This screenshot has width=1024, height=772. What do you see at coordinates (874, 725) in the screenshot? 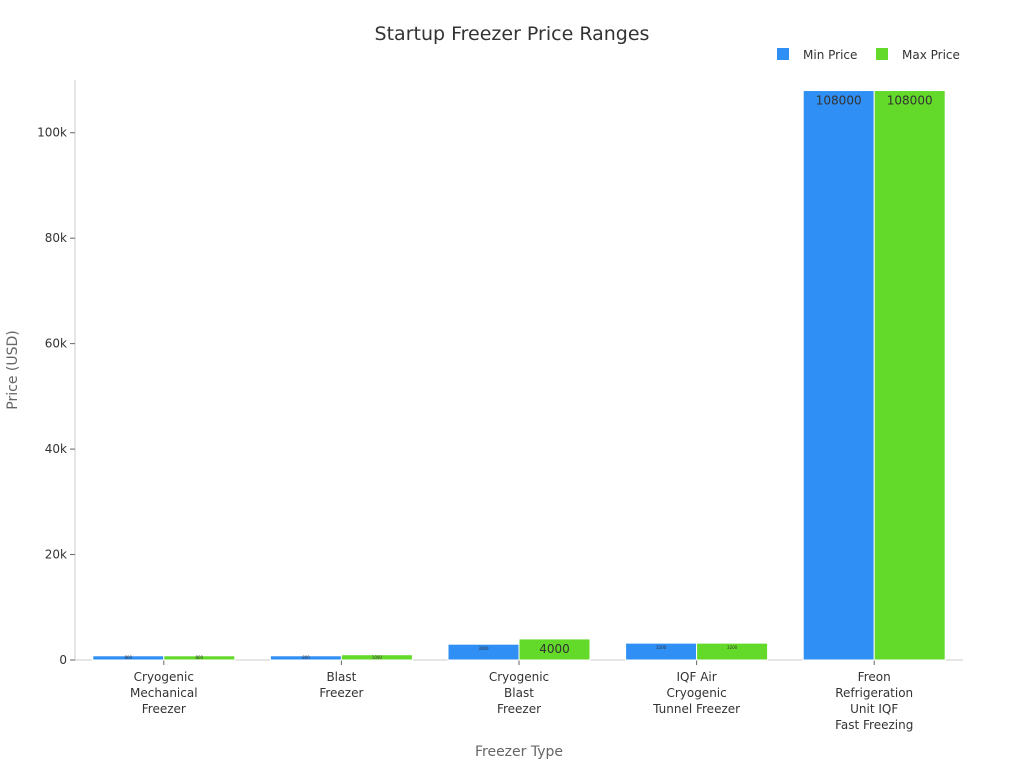
I see `x-tick-label: Fast Freezing` at bounding box center [874, 725].